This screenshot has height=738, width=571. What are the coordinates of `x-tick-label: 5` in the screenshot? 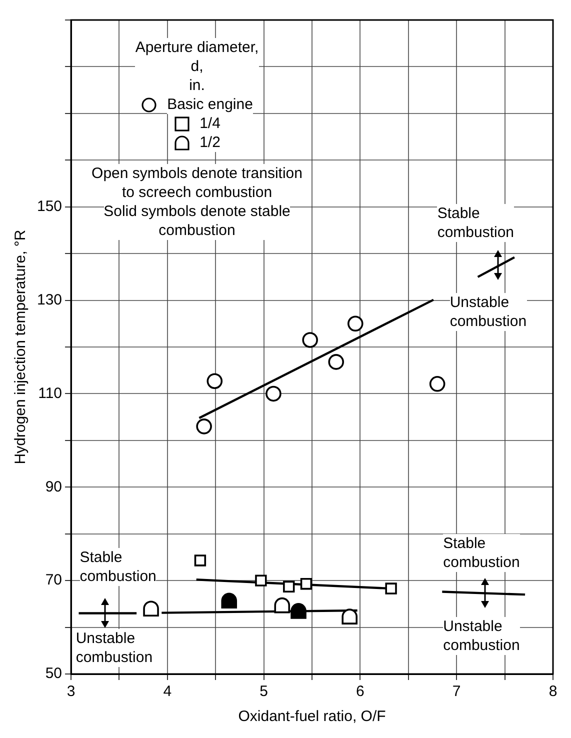 It's located at (264, 691).